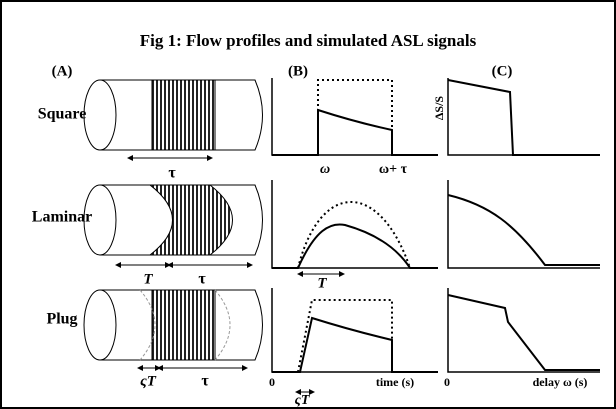  Describe the element at coordinates (560, 382) in the screenshot. I see `axis-label: delay ω (s)` at that location.